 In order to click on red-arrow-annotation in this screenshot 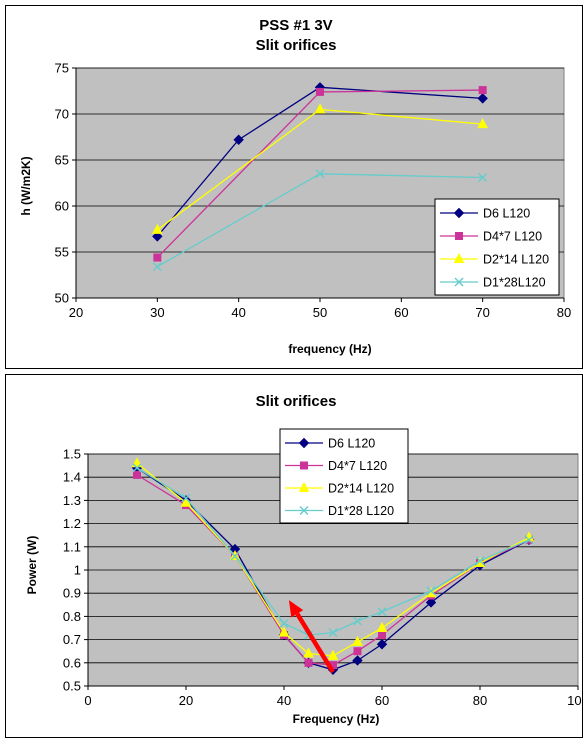, I will do `click(311, 637)`.